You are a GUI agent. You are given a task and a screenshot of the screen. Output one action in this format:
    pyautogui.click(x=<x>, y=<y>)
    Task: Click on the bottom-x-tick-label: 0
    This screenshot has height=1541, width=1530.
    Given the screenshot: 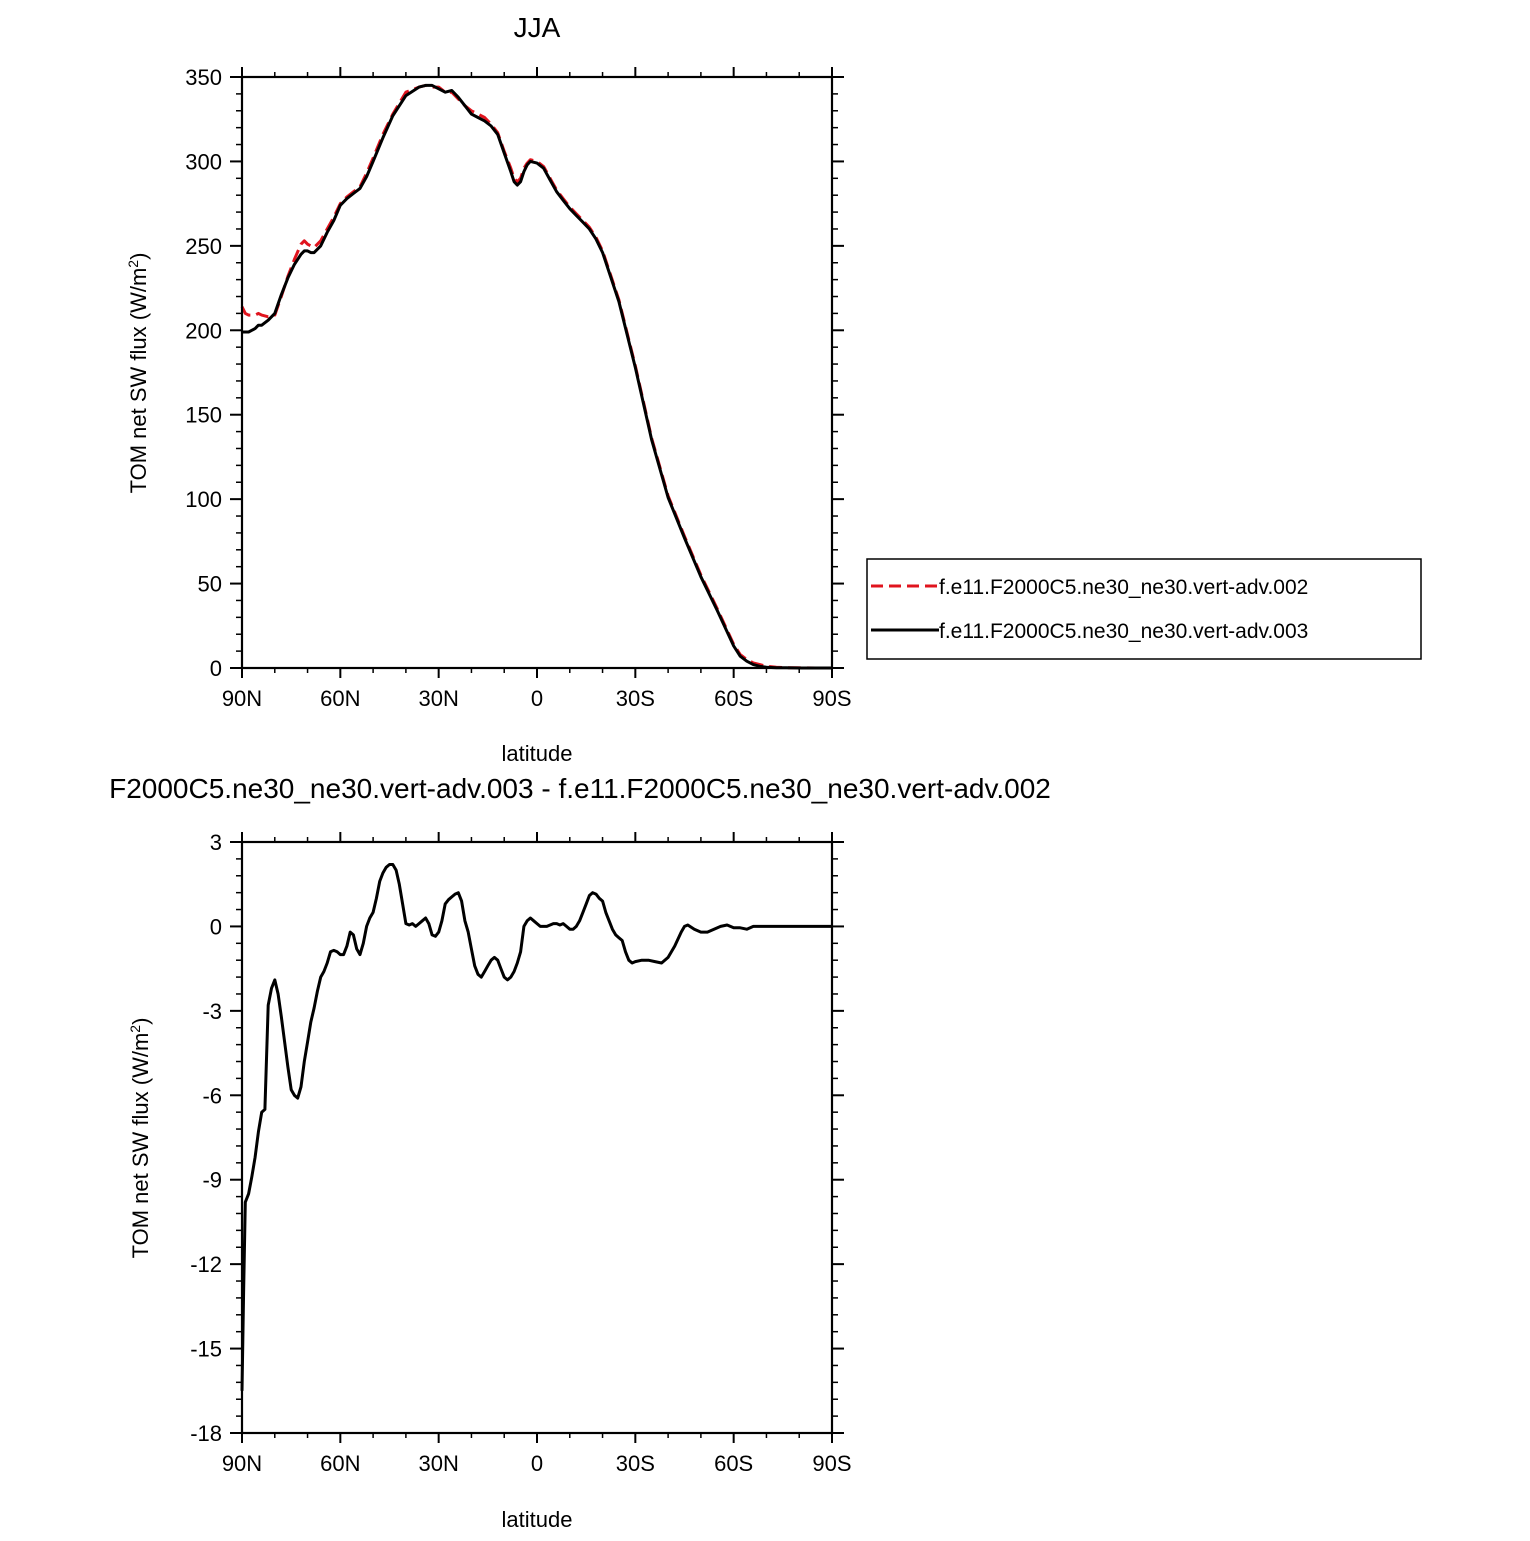 What is the action you would take?
    pyautogui.click(x=537, y=1463)
    